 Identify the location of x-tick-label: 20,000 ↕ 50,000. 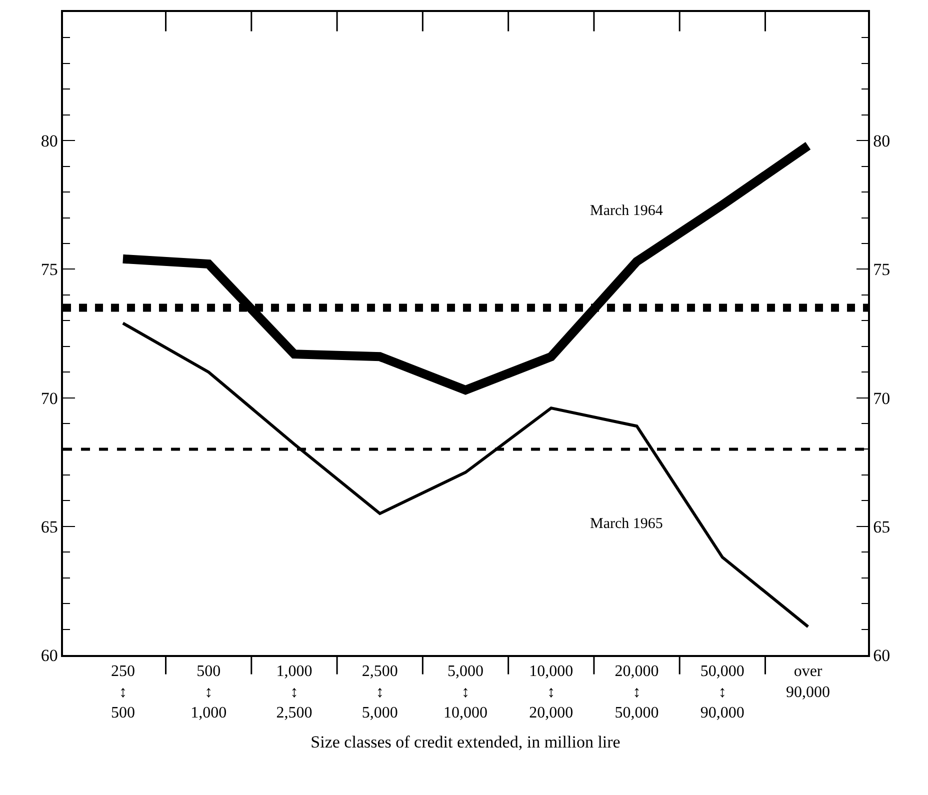
(636, 692).